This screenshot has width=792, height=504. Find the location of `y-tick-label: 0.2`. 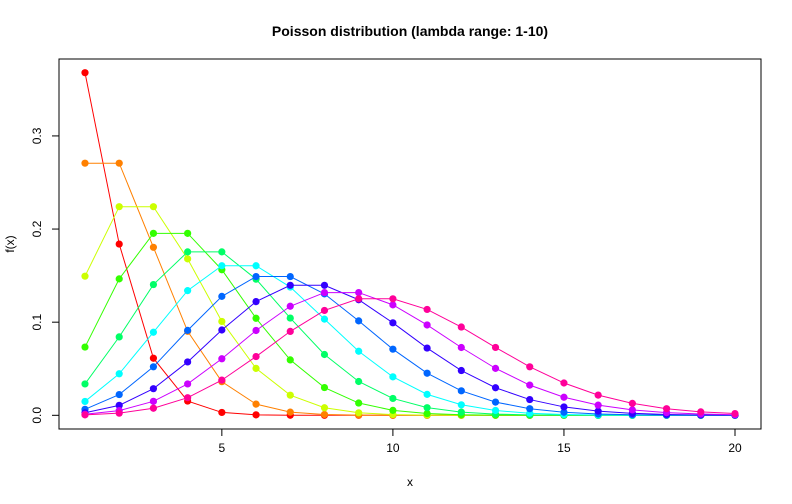

y-tick-label: 0.2 is located at coordinates (37, 228).